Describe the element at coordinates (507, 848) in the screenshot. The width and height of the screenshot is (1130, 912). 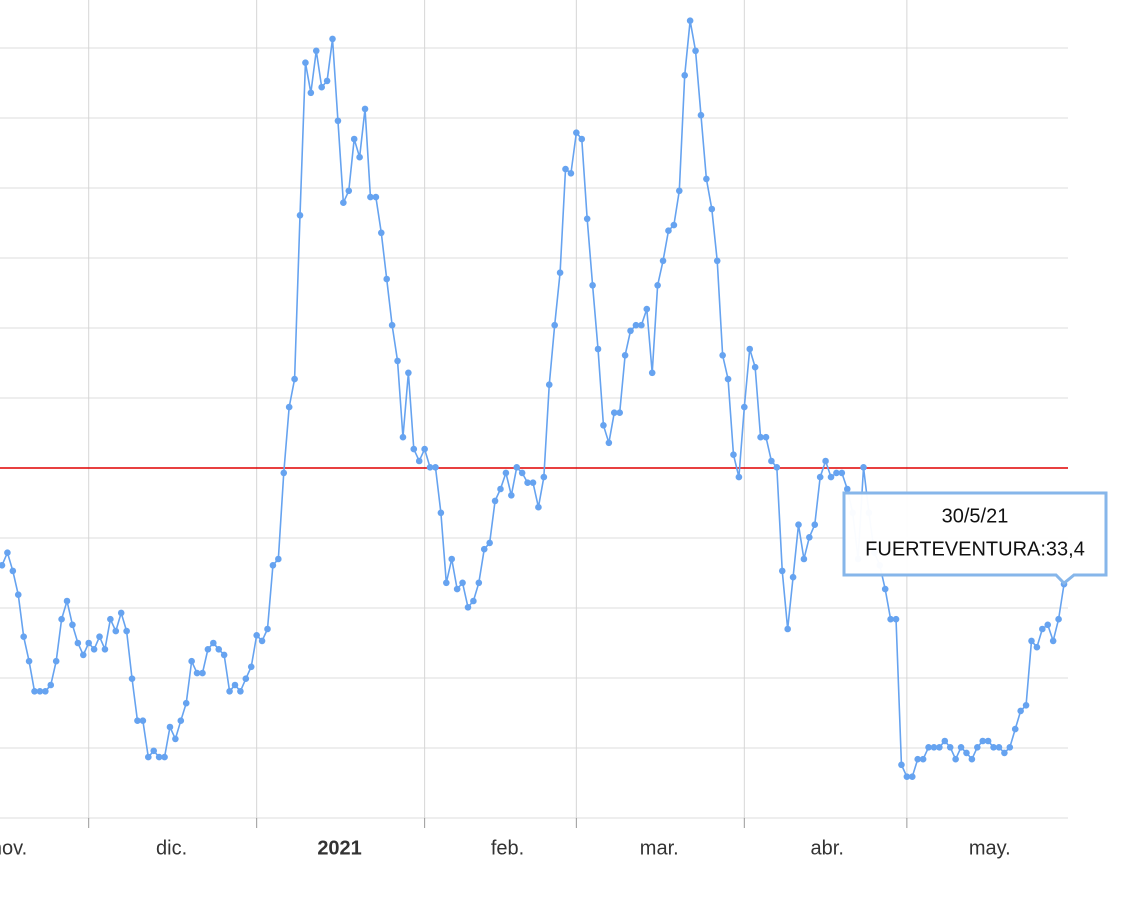
I see `x-tick-label: feb.` at that location.